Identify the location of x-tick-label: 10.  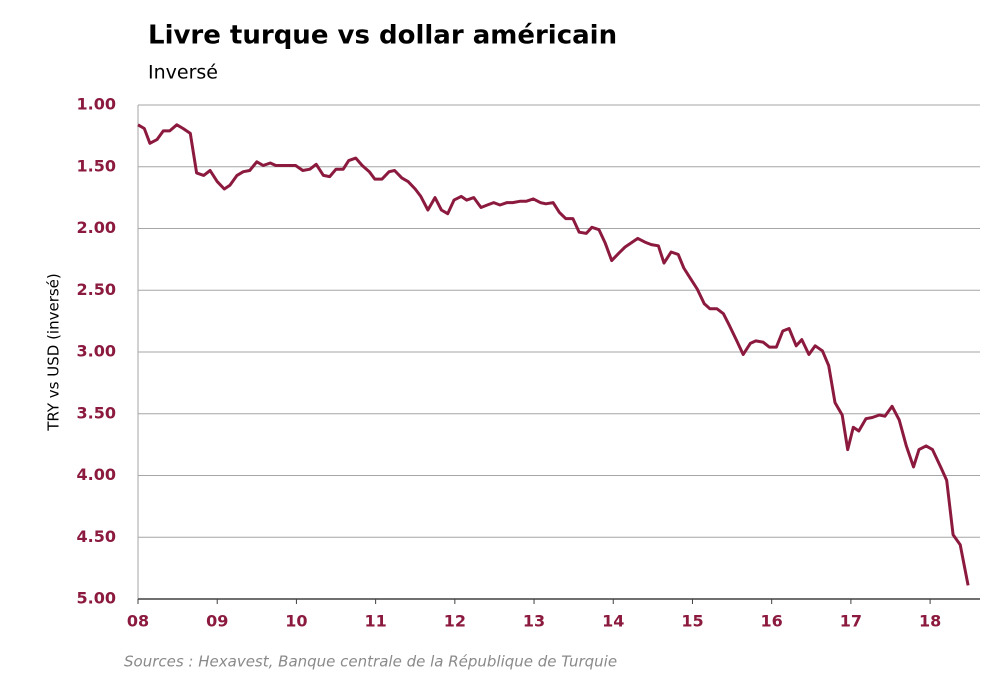
(296, 621).